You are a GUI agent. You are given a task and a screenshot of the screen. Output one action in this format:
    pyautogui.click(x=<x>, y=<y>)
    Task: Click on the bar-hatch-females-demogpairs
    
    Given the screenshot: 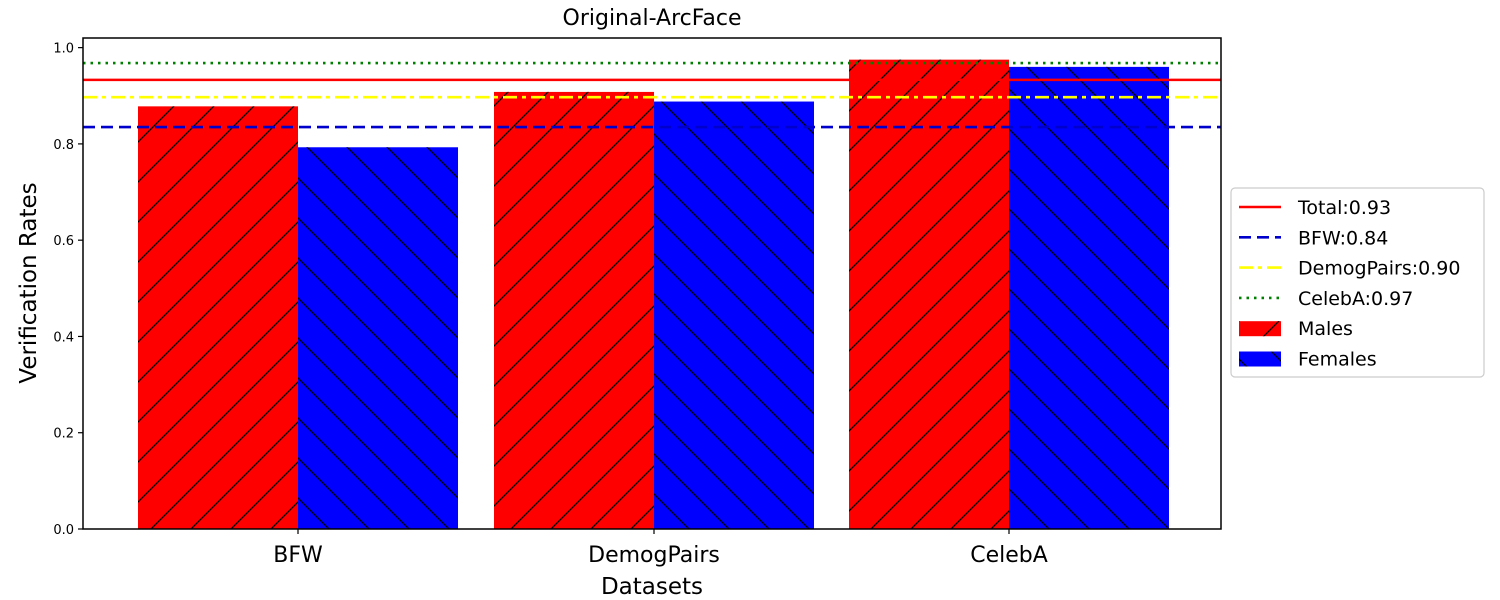 What is the action you would take?
    pyautogui.click(x=734, y=315)
    